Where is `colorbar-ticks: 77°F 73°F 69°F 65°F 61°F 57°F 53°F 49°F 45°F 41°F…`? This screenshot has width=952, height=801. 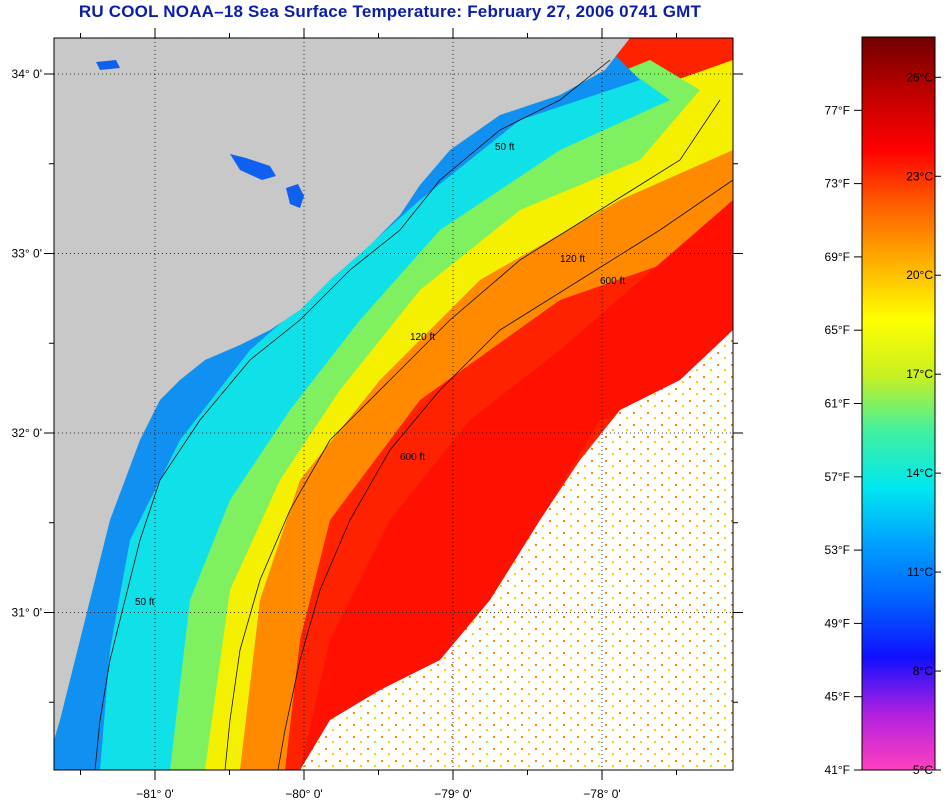
colorbar-ticks: 77°F 73°F 69°F 65°F 61°F 57°F 53°F 49°F 45°F 41°F… is located at coordinates (883, 423).